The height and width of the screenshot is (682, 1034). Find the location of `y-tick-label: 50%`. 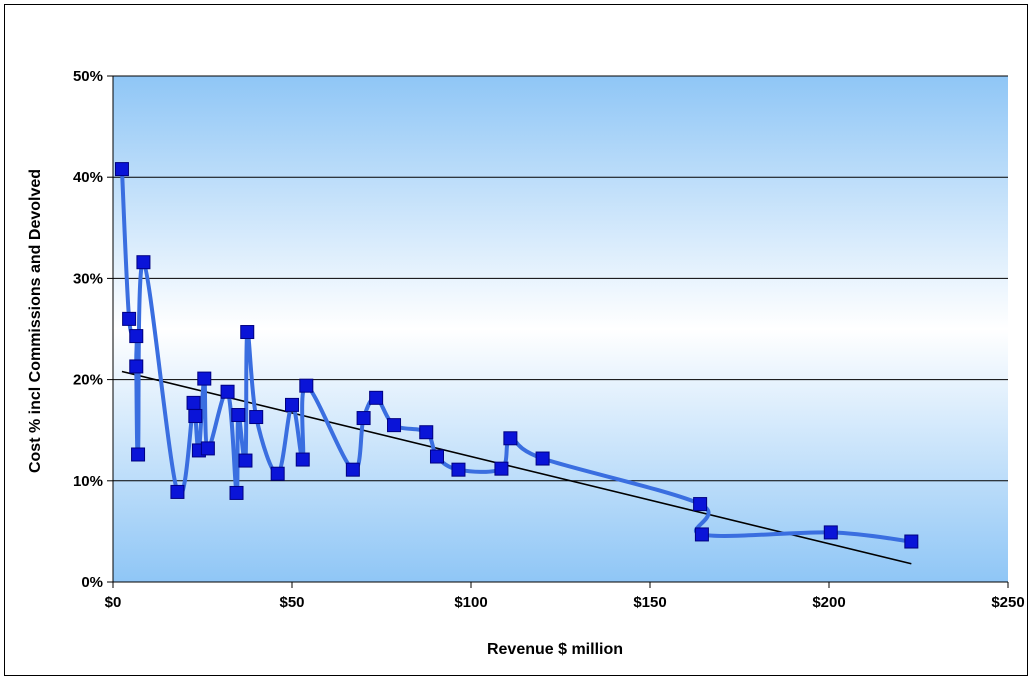

y-tick-label: 50% is located at coordinates (88, 76).